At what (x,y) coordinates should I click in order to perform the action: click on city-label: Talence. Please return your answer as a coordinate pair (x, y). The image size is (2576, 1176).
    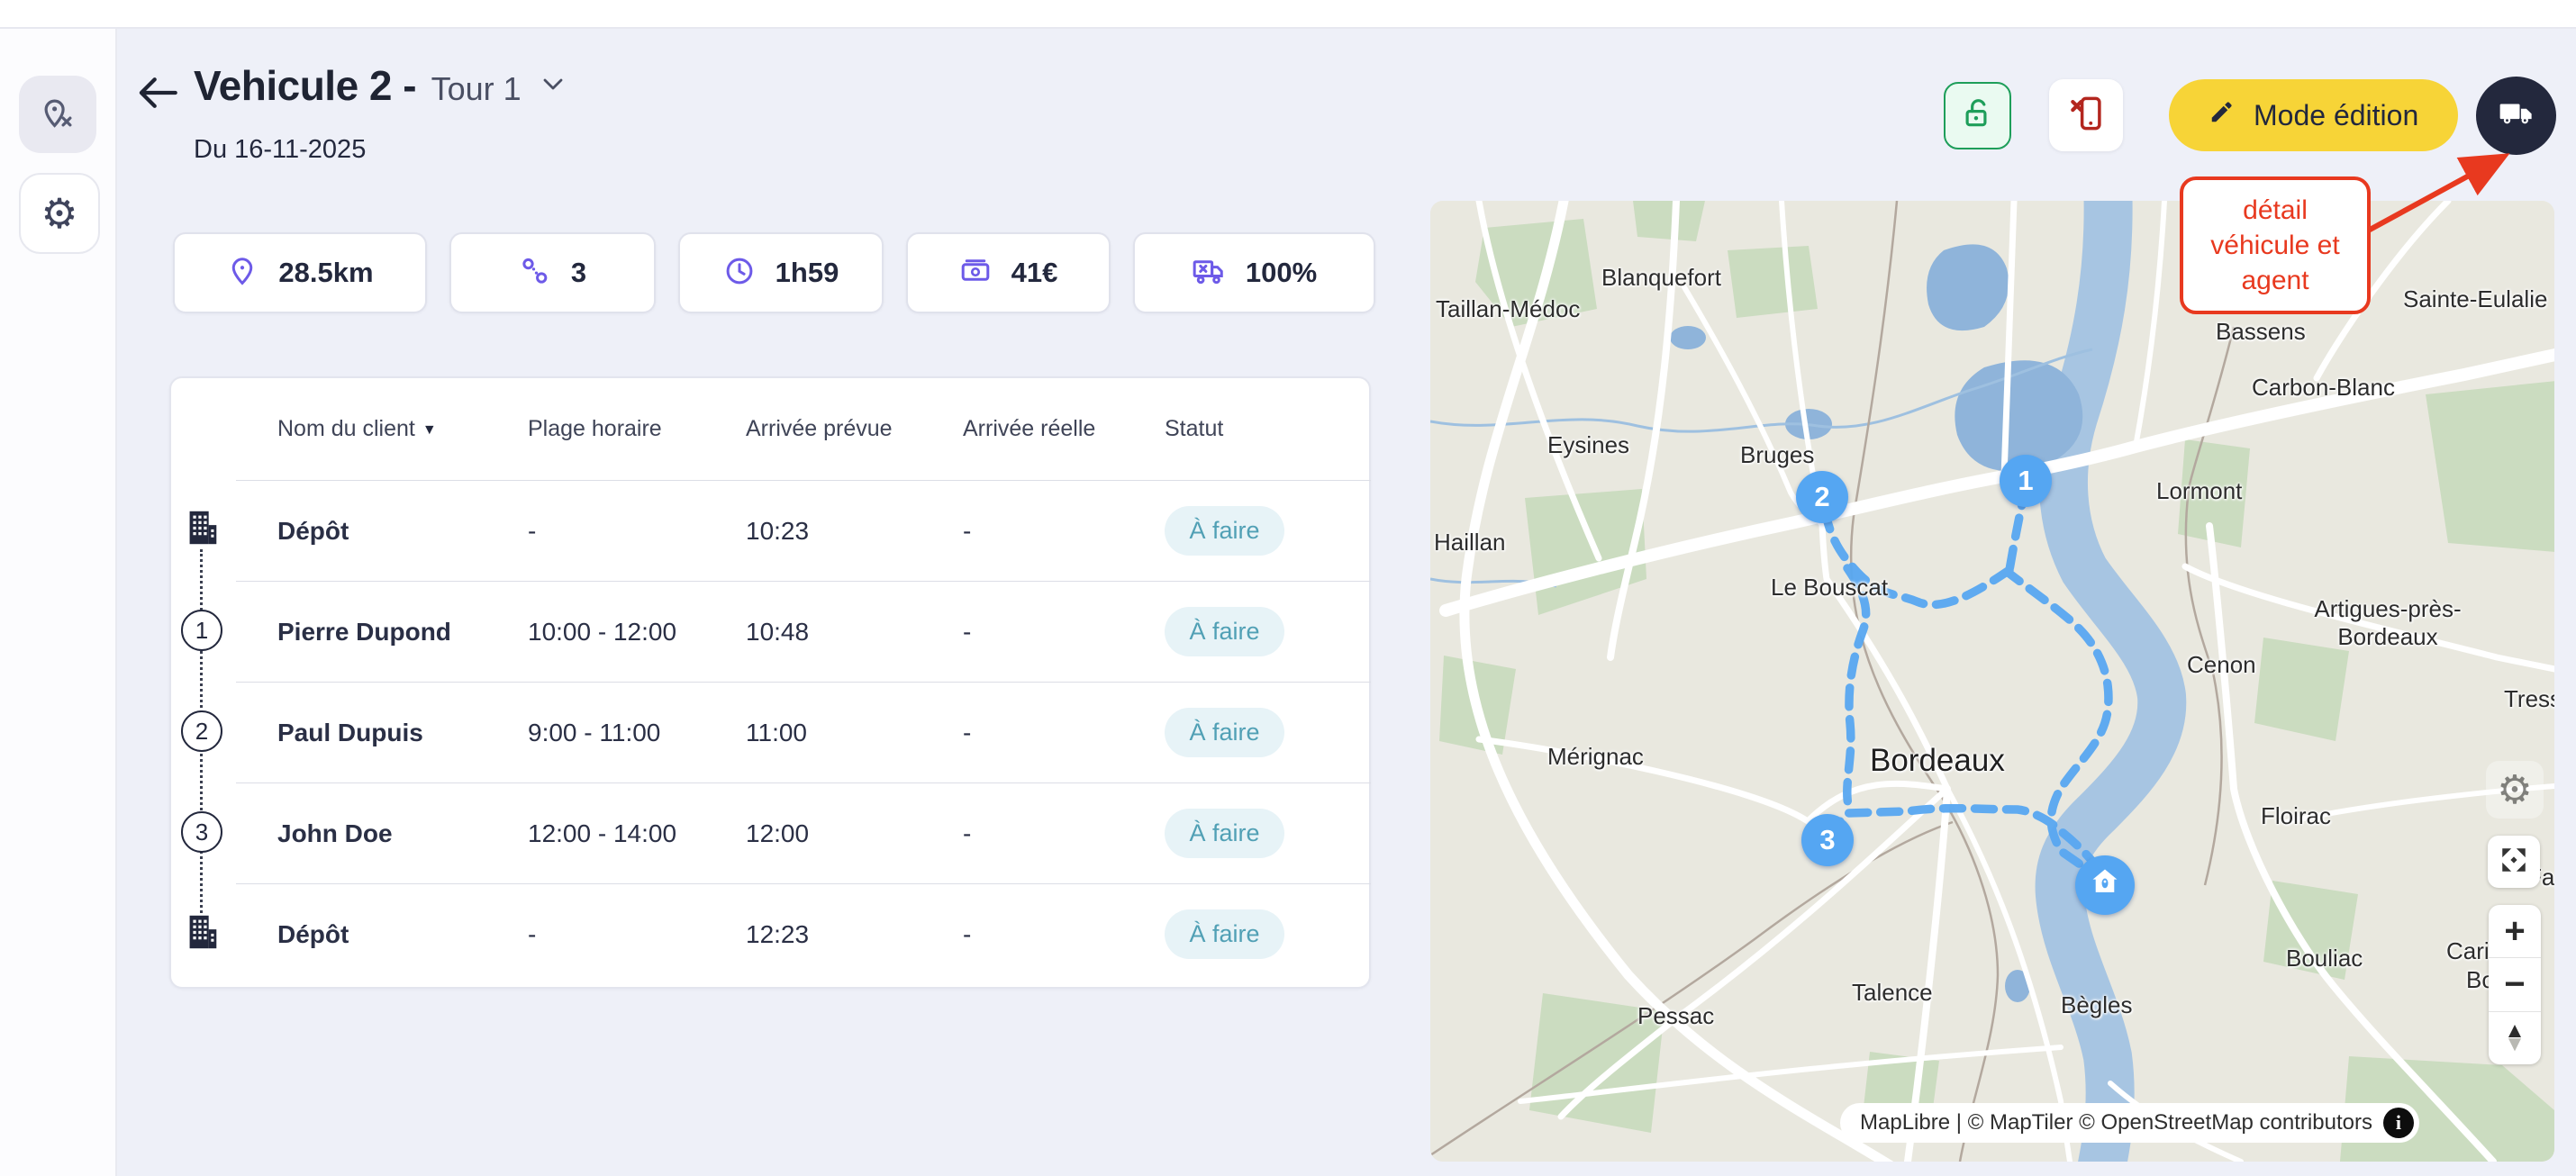
    Looking at the image, I should click on (1892, 992).